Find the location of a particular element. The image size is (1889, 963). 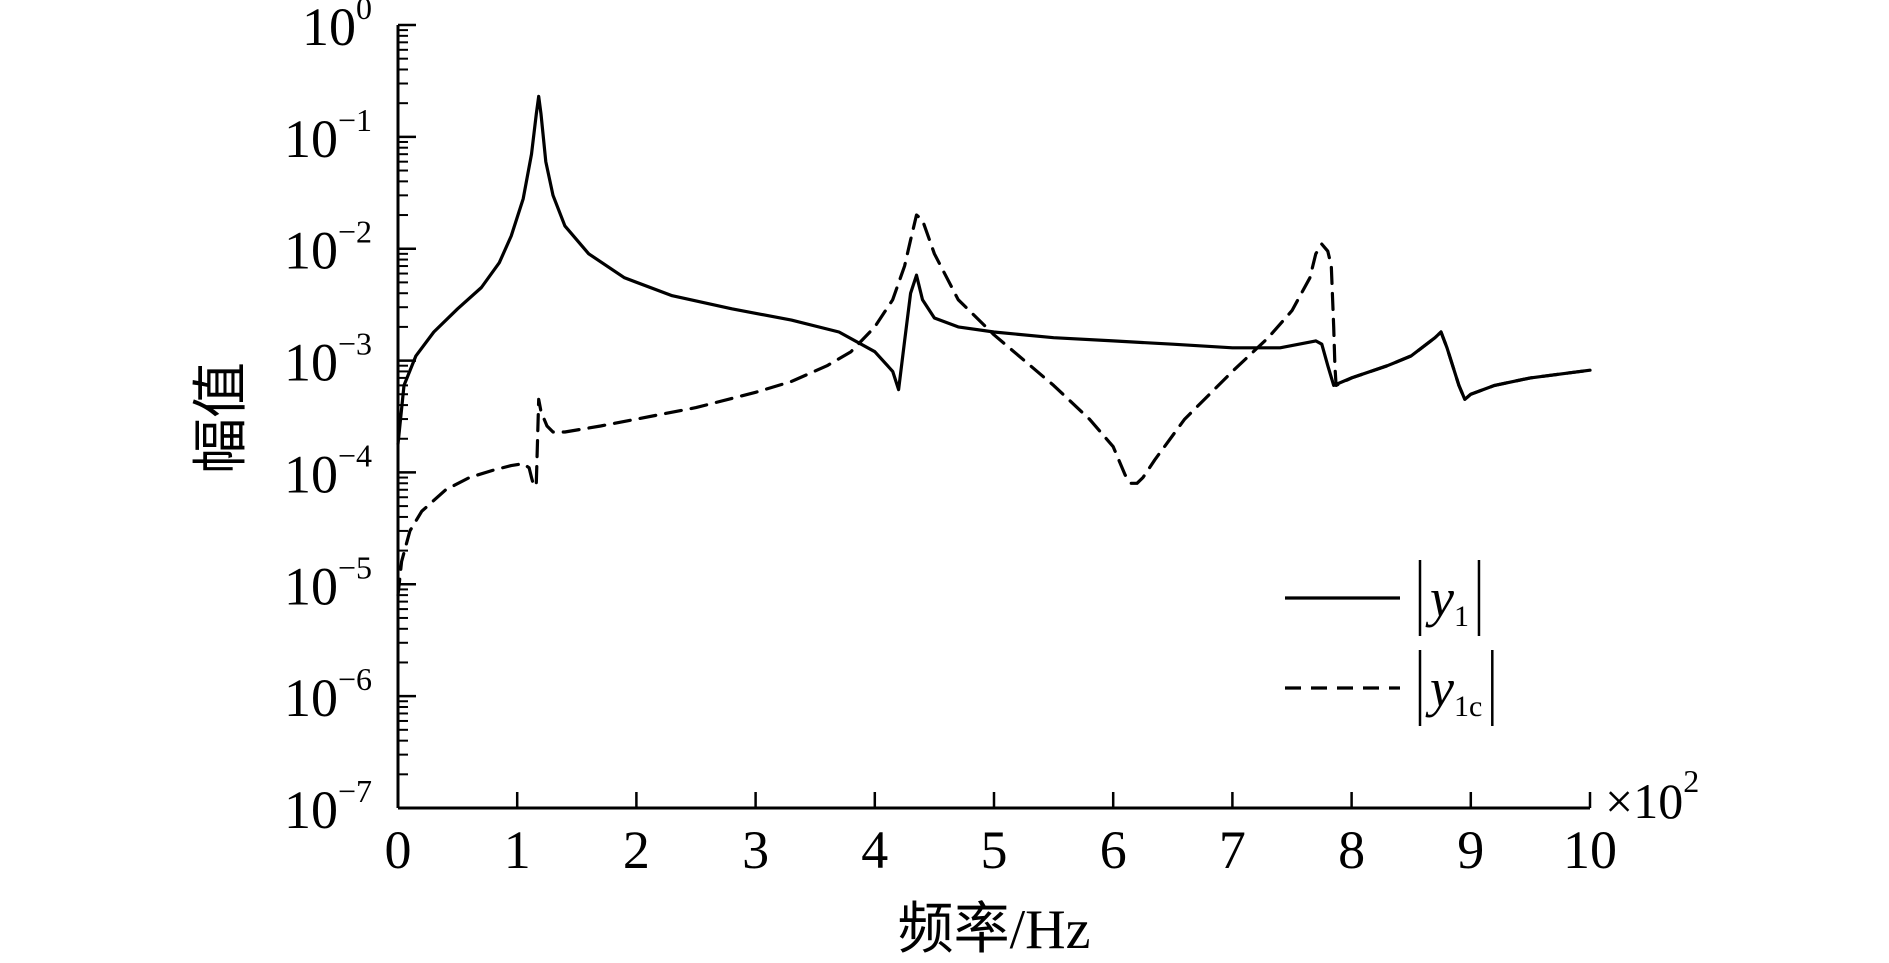

x-axis-label: 频率/Hz is located at coordinates (994, 930).